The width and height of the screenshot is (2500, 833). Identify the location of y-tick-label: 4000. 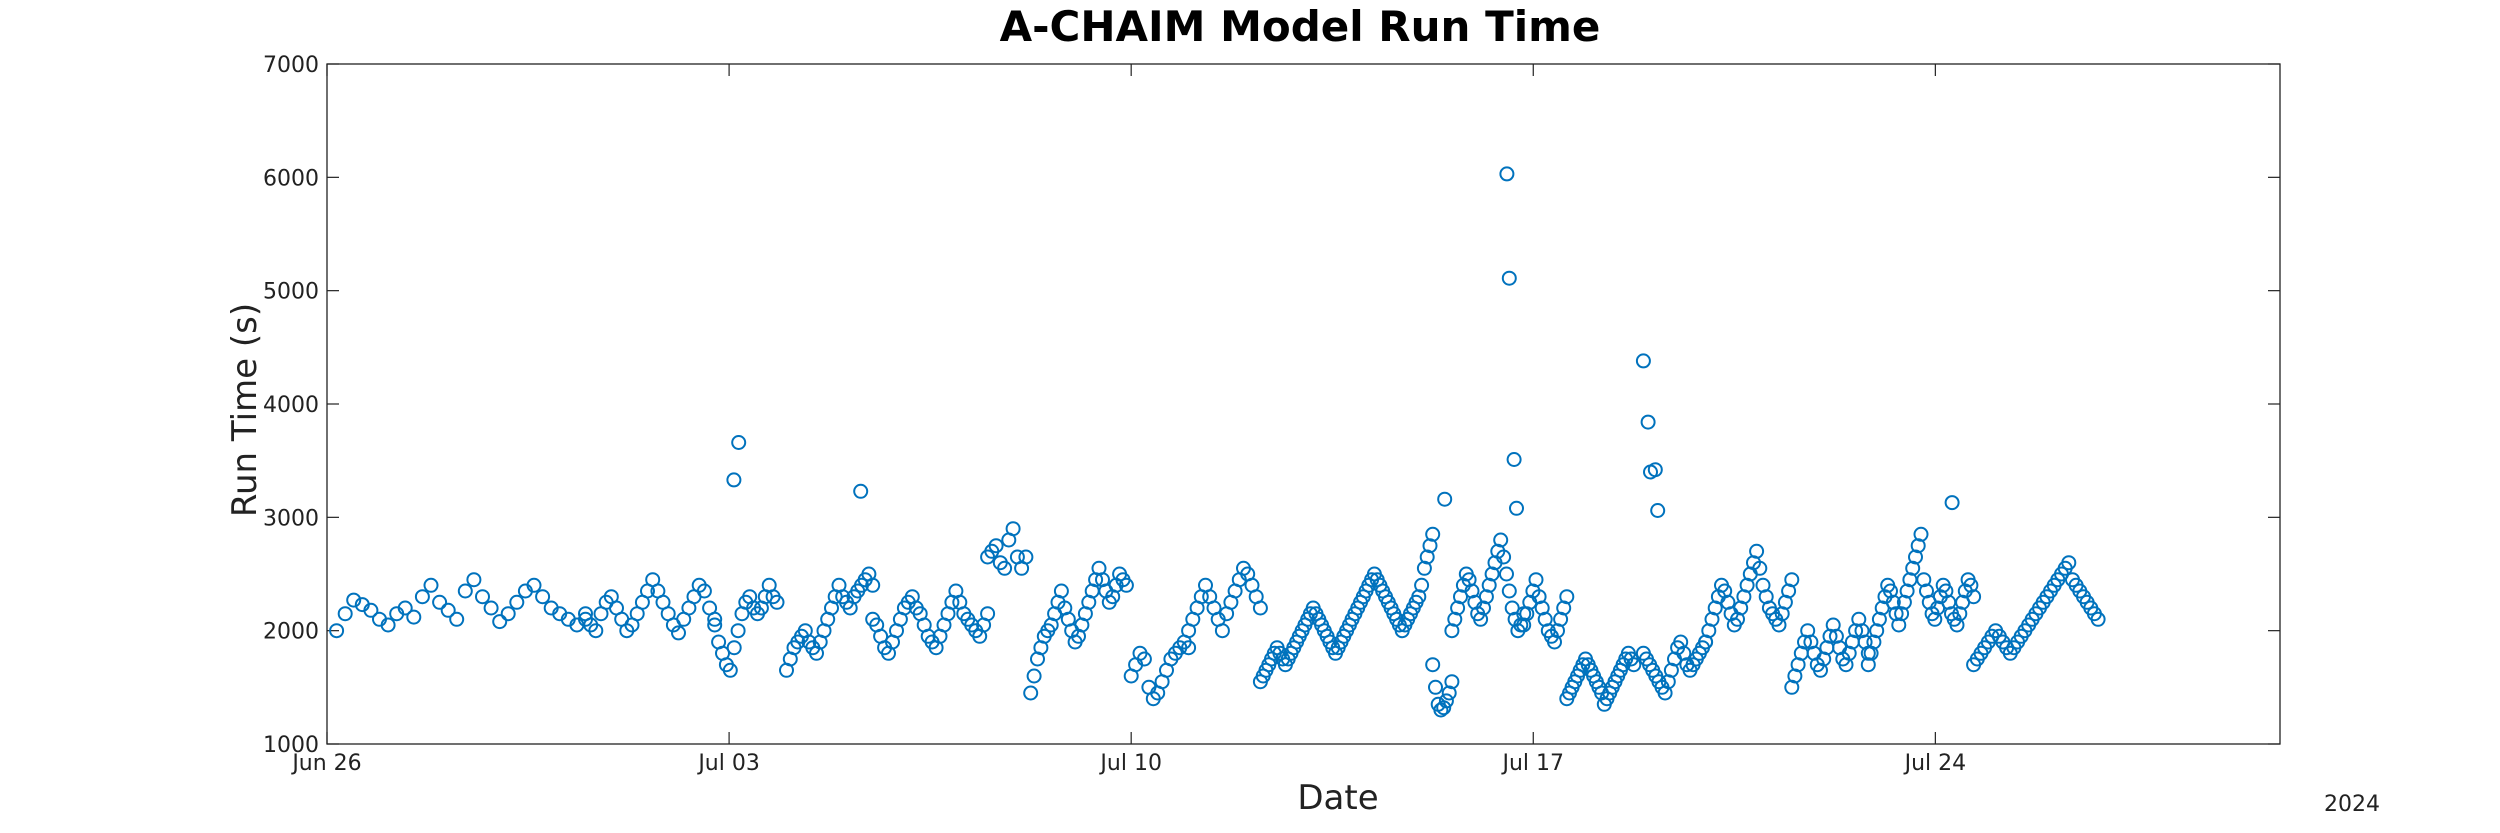
(291, 405).